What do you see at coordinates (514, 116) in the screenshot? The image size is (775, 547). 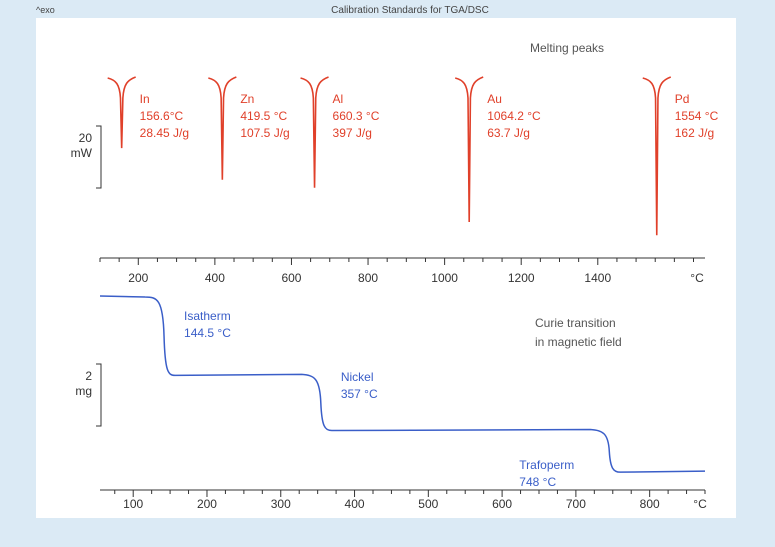 I see `dsc-peak-label-temp: 1064.2 °C` at bounding box center [514, 116].